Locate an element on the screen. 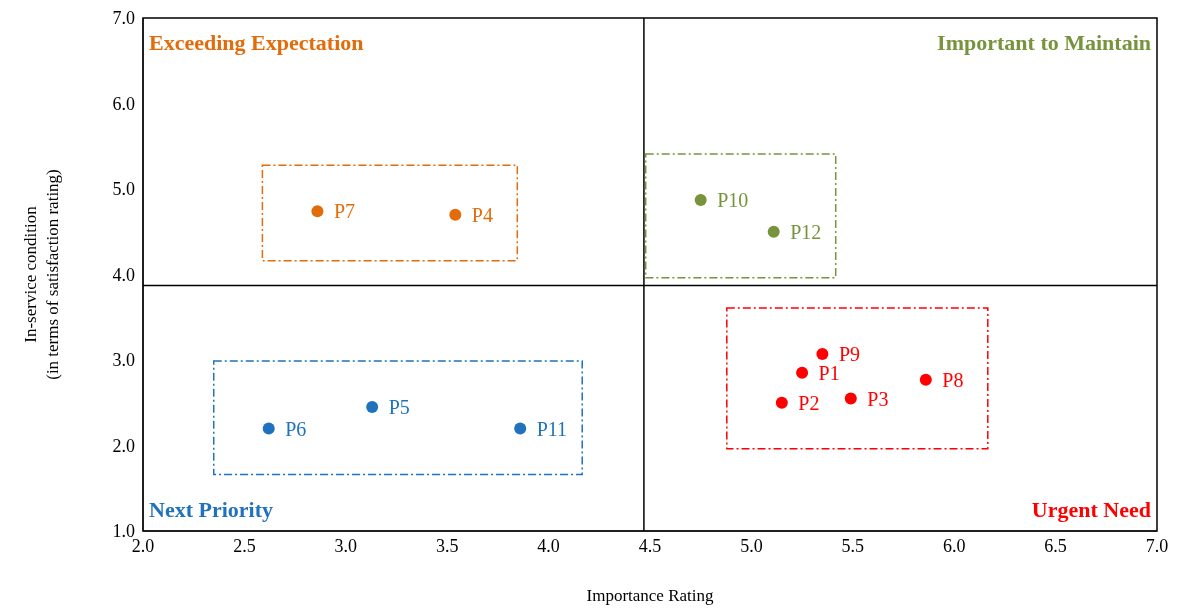 This screenshot has height=616, width=1185. annotation: Important to Maintain is located at coordinates (1044, 42).